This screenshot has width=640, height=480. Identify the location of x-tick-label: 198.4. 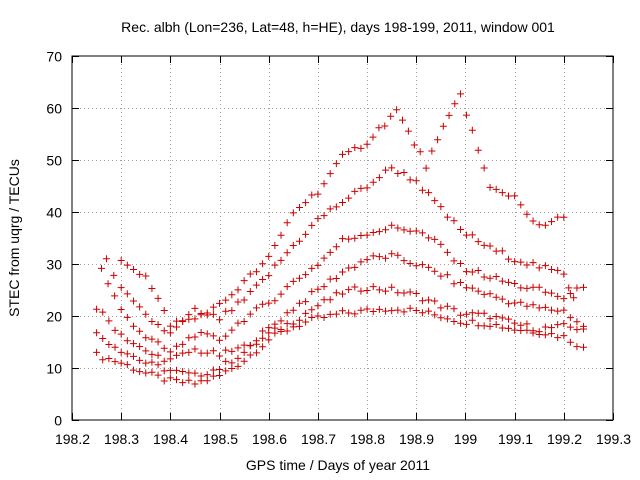
(170, 439).